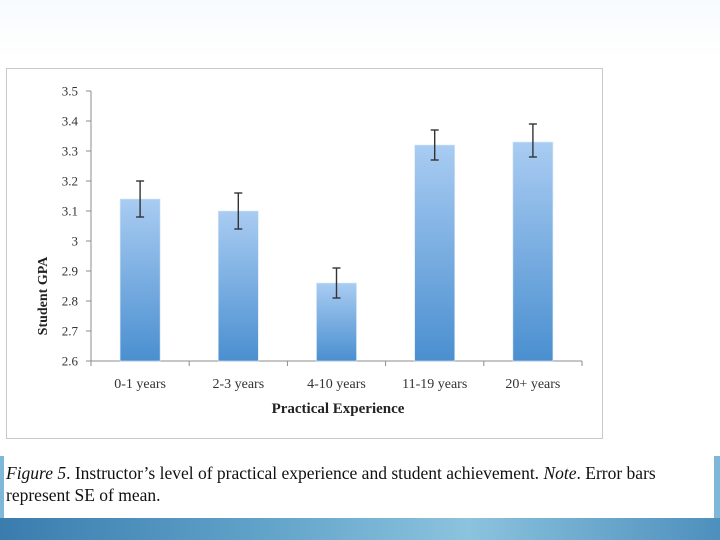 Image resolution: width=720 pixels, height=540 pixels. Describe the element at coordinates (717, 487) in the screenshot. I see `right-decor-strip` at that location.